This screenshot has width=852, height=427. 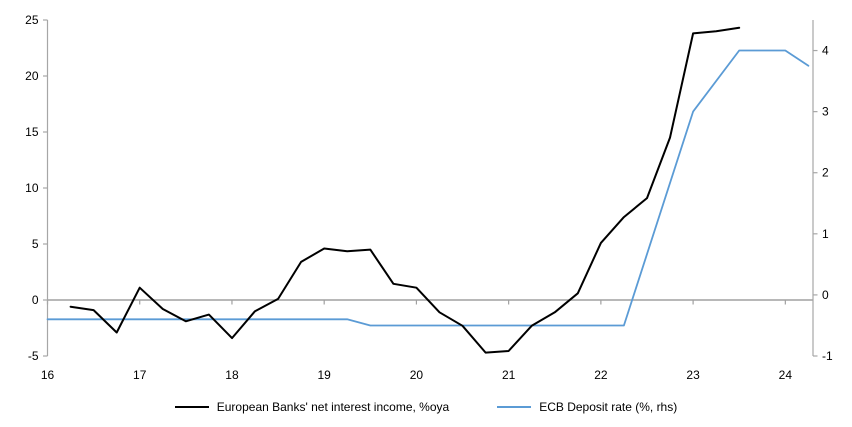 What do you see at coordinates (825, 51) in the screenshot?
I see `right-axis-tick-label: 4` at bounding box center [825, 51].